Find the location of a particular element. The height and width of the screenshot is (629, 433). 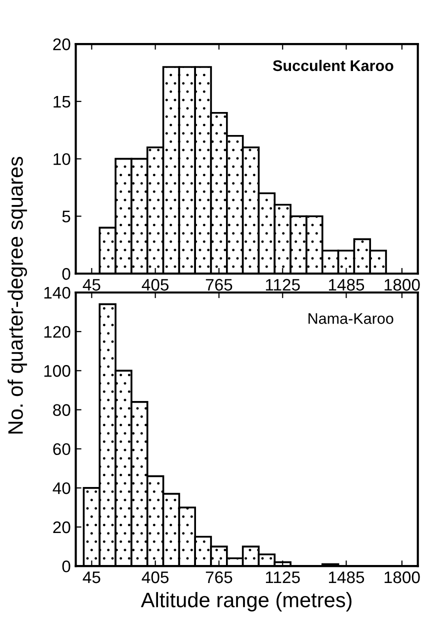

y-tick-label: 10 is located at coordinates (62, 159).